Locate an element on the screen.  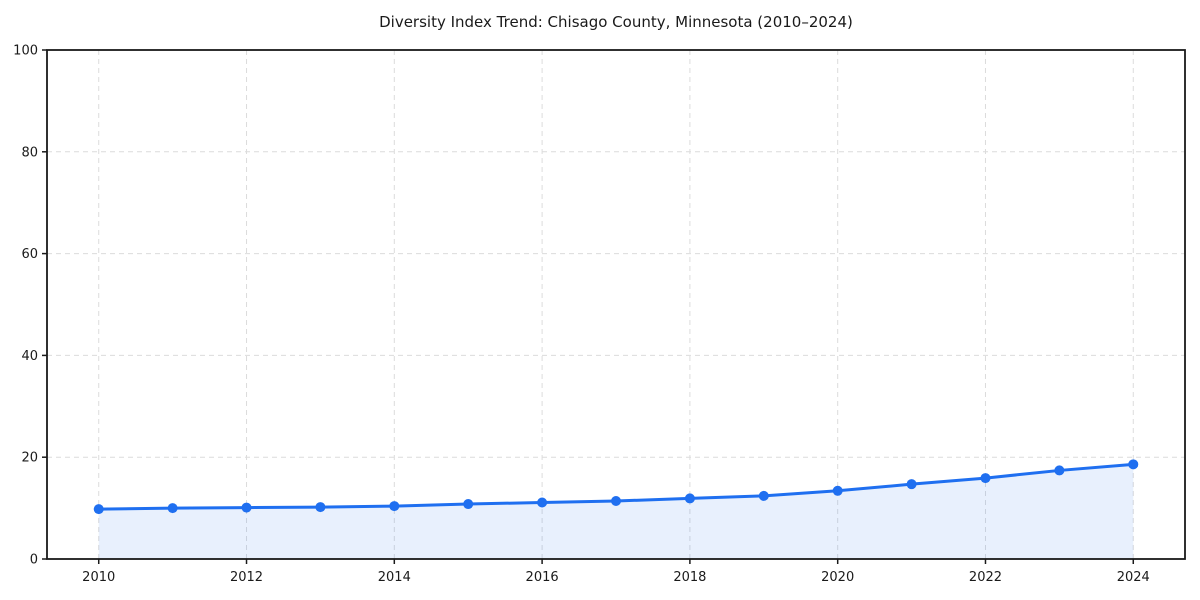
y-tick-label-80: 80 is located at coordinates (29, 152).